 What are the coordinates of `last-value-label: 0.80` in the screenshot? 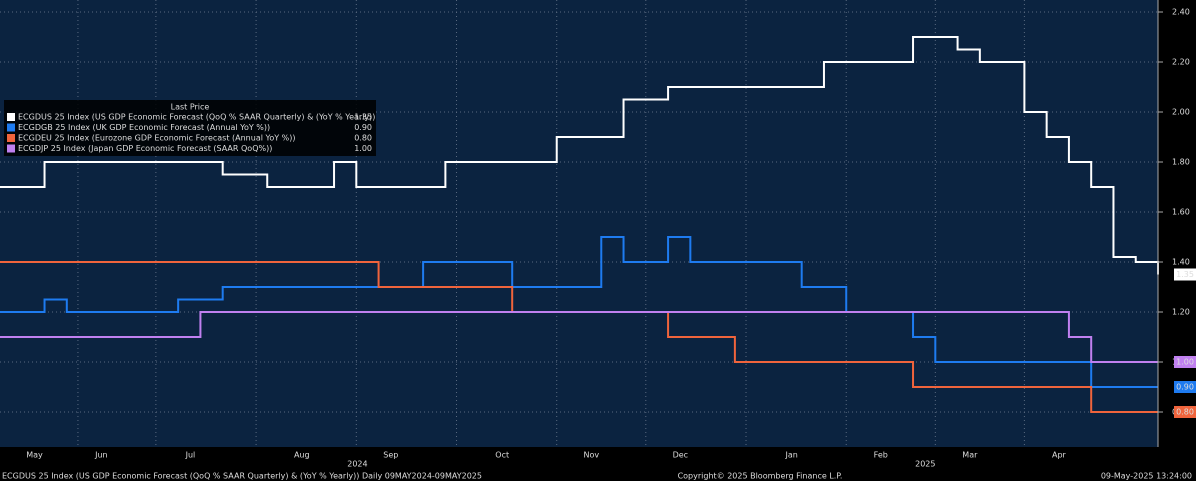 It's located at (1185, 412).